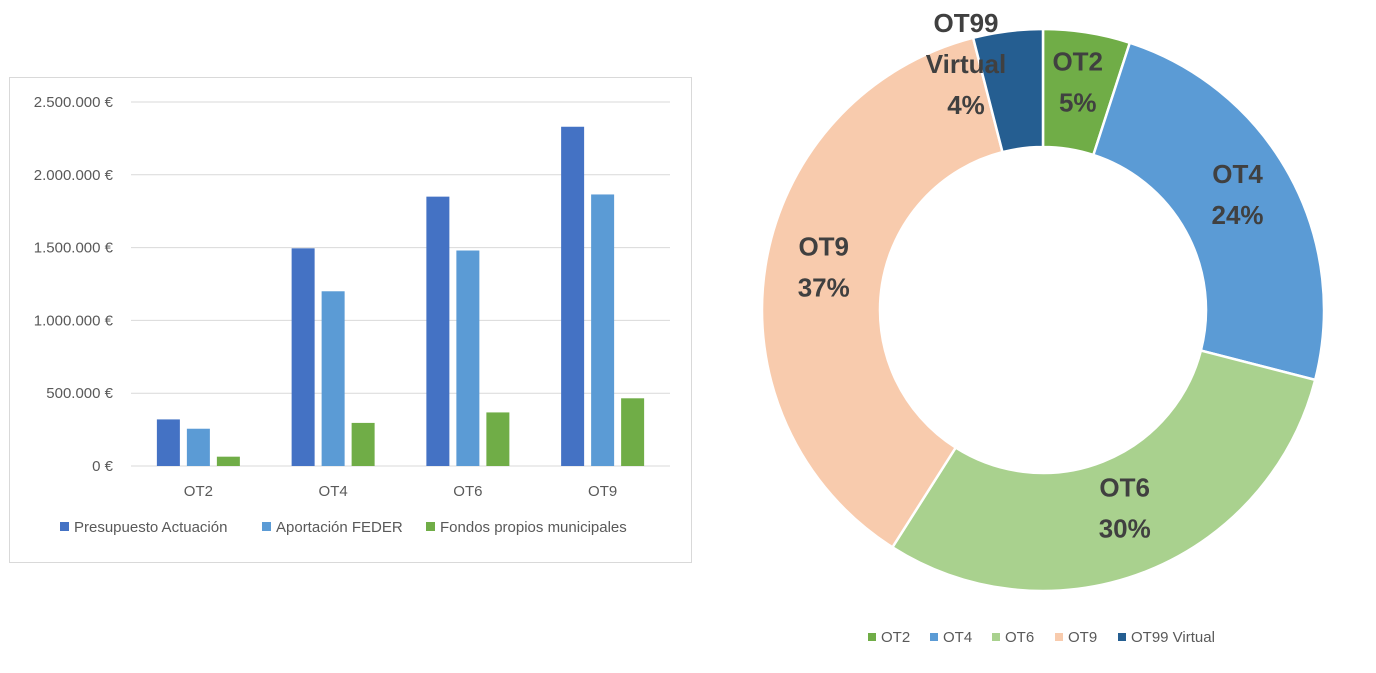  Describe the element at coordinates (1103, 471) in the screenshot. I see `donut-slice-ot6` at that location.